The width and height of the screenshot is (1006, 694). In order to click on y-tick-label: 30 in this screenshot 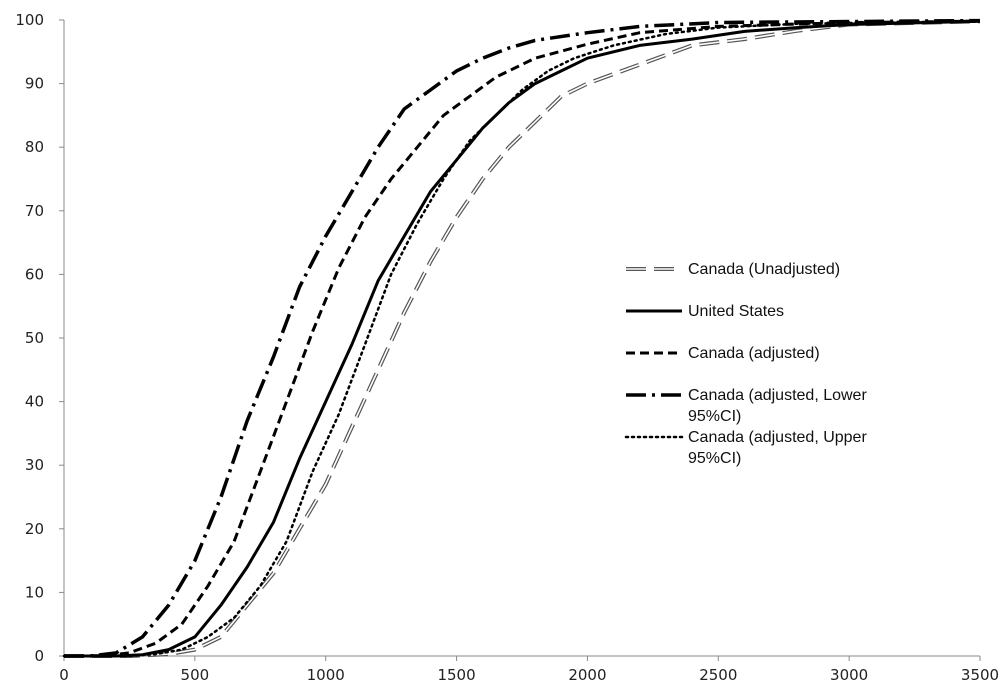, I will do `click(34, 465)`.